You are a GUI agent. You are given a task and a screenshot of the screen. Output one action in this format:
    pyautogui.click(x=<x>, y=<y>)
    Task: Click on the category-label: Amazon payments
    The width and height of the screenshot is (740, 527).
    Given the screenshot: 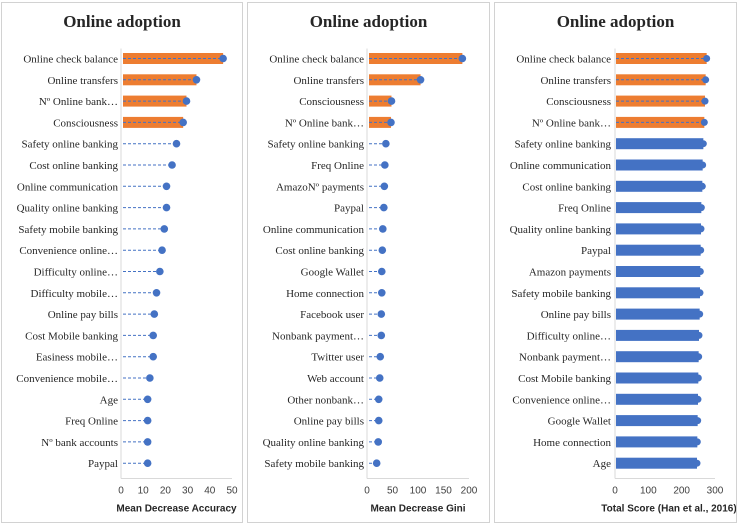 What is the action you would take?
    pyautogui.click(x=570, y=273)
    